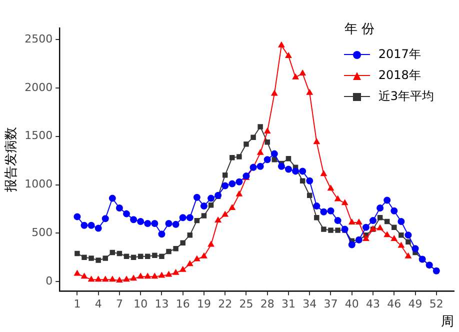  What do you see at coordinates (225, 304) in the screenshot?
I see `x-tick-label: 22` at bounding box center [225, 304].